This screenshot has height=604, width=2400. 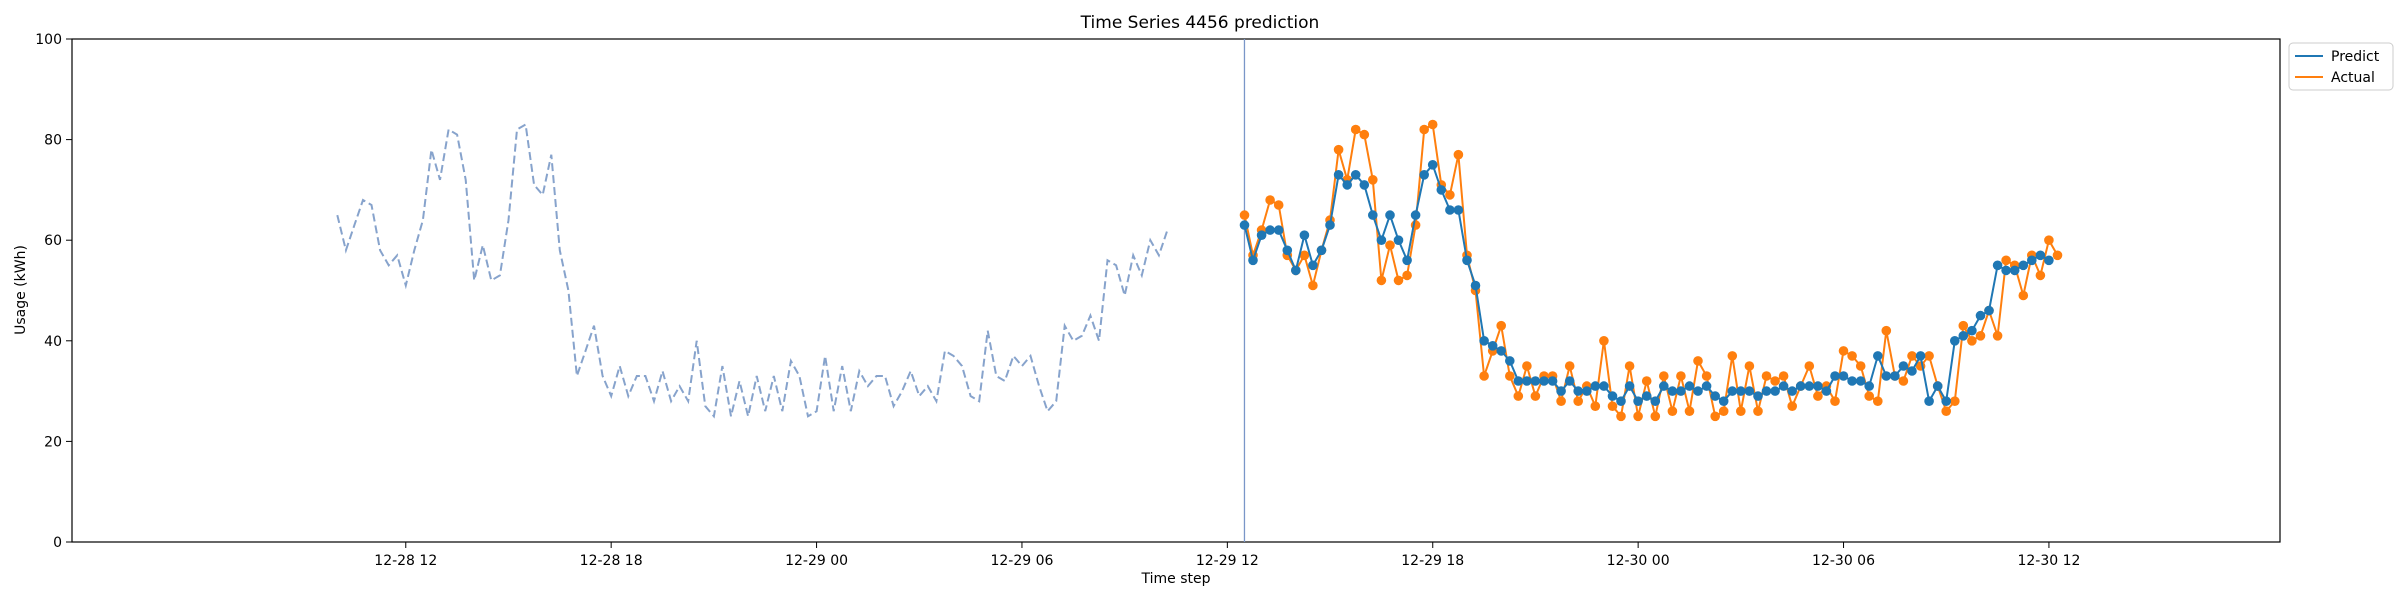 What do you see at coordinates (1432, 561) in the screenshot?
I see `x-tick-label: 12-29 18` at bounding box center [1432, 561].